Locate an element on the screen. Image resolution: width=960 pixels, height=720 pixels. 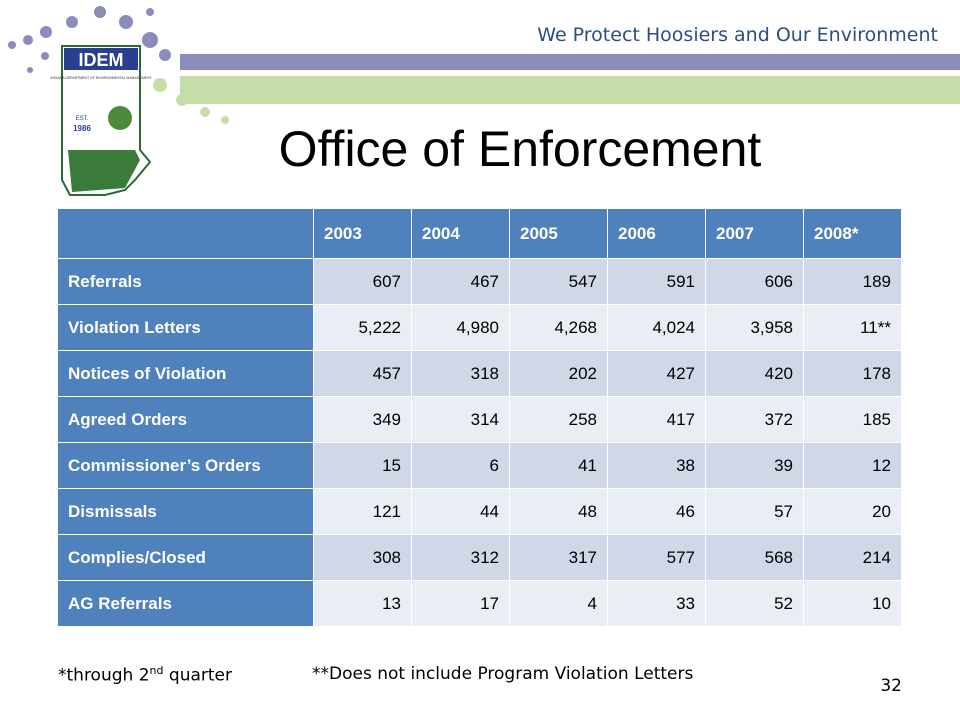
table-cell: 178 is located at coordinates (852, 373).